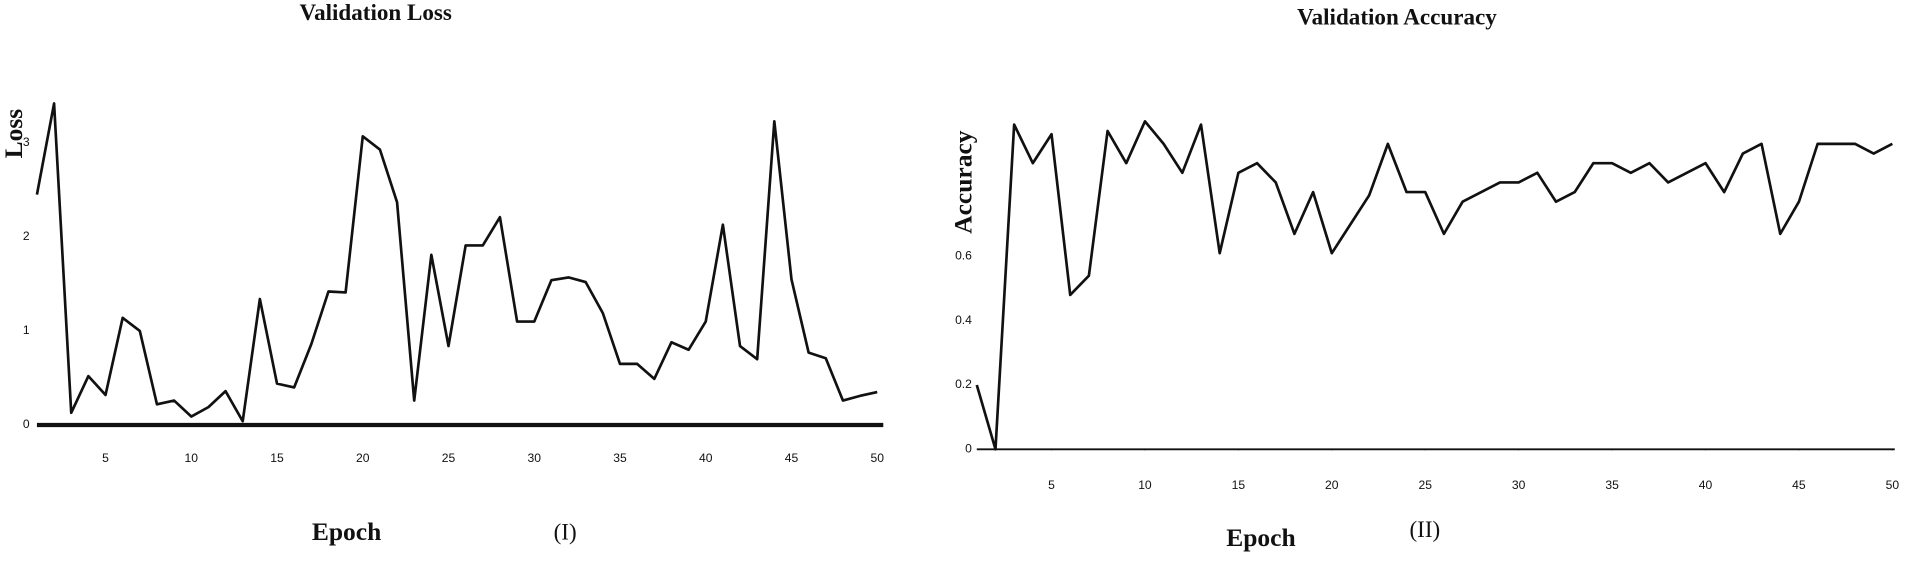  I want to click on y-axis-label: Loss, so click(14, 134).